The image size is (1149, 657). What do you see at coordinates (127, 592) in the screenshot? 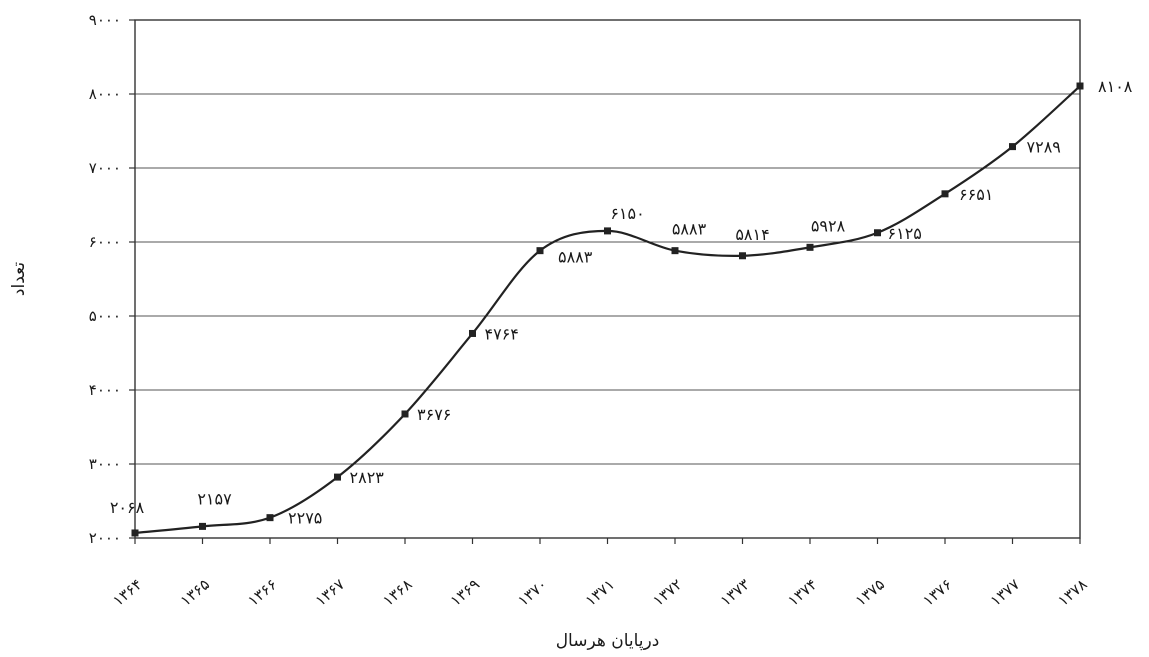
I see `x-tick-label: ۱۳۶۴` at bounding box center [127, 592].